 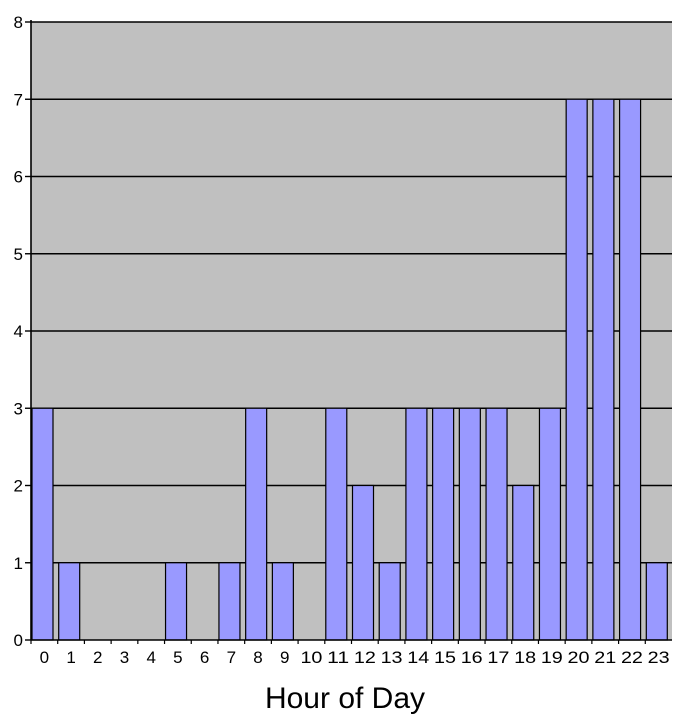 I want to click on x-tick-label-14: 14, so click(x=418, y=657).